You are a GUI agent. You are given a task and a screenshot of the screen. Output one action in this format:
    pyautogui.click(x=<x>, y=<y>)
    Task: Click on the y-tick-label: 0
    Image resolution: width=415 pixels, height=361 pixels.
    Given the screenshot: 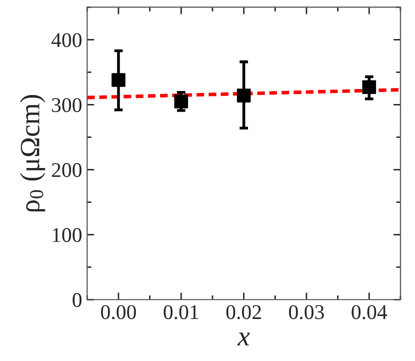 What is the action you would take?
    pyautogui.click(x=77, y=300)
    